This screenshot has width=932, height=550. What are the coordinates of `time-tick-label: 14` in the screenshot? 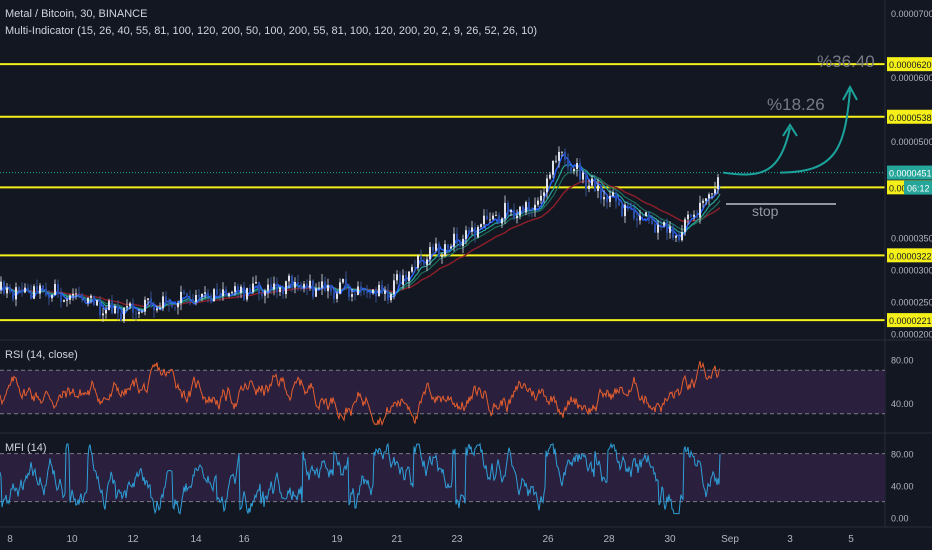 It's located at (196, 539).